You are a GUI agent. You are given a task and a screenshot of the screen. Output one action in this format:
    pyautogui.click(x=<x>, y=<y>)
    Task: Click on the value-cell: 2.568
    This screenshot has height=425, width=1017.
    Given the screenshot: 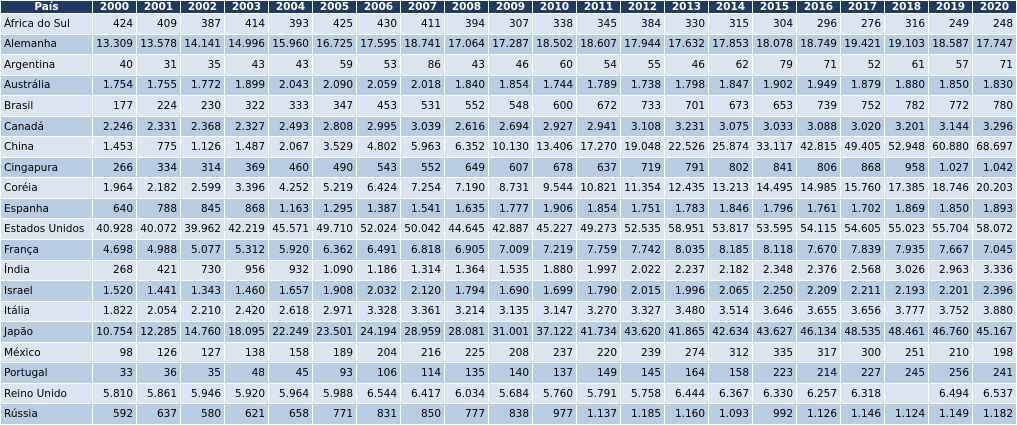 What is the action you would take?
    pyautogui.click(x=863, y=270)
    